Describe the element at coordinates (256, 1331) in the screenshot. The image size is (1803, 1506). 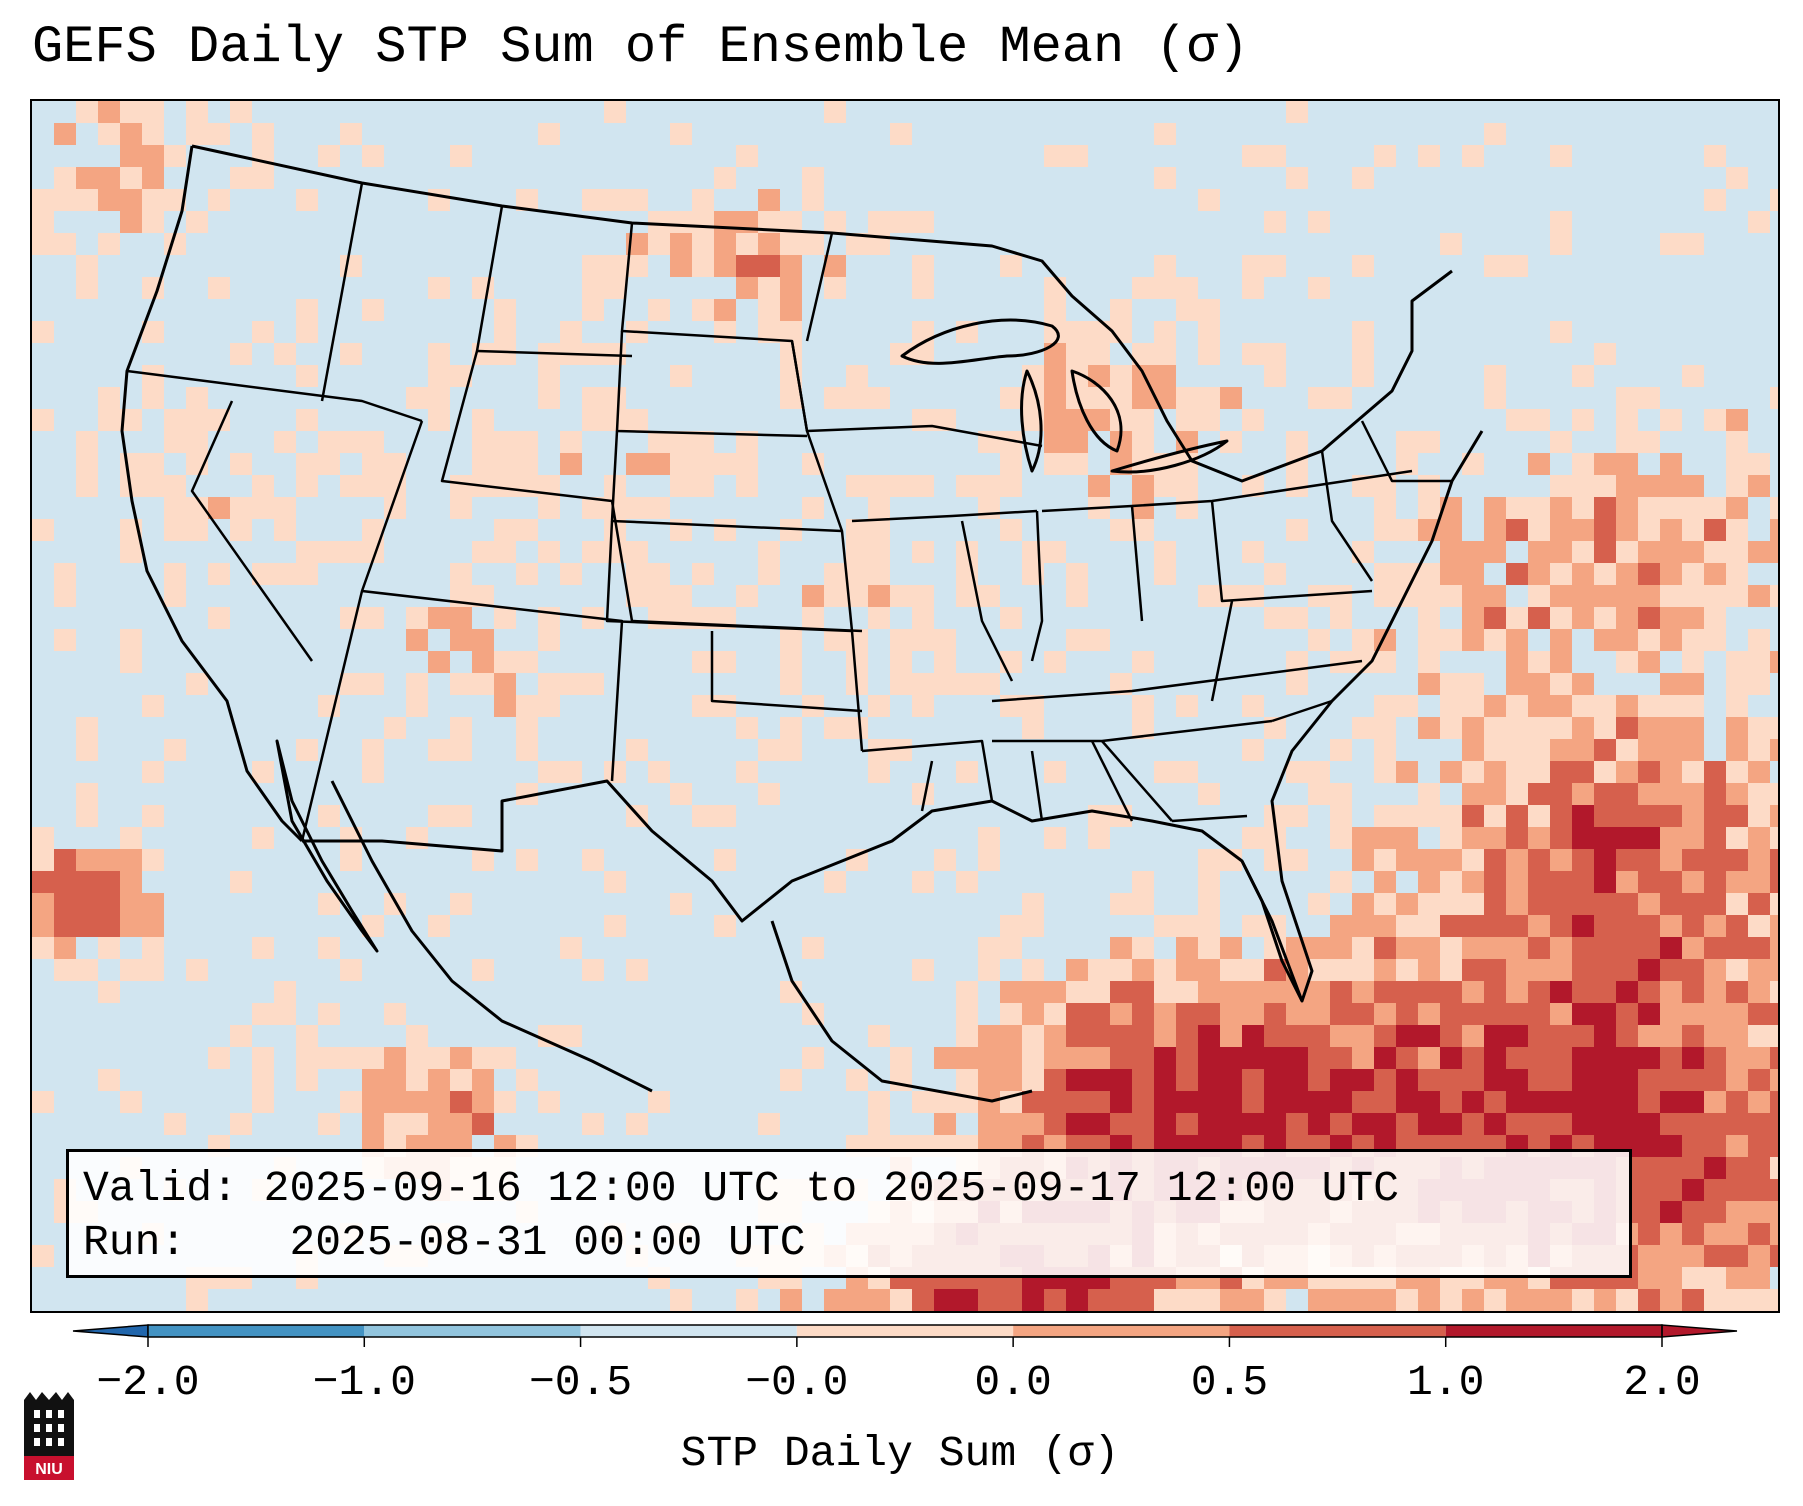
I see `colorbar-segment` at that location.